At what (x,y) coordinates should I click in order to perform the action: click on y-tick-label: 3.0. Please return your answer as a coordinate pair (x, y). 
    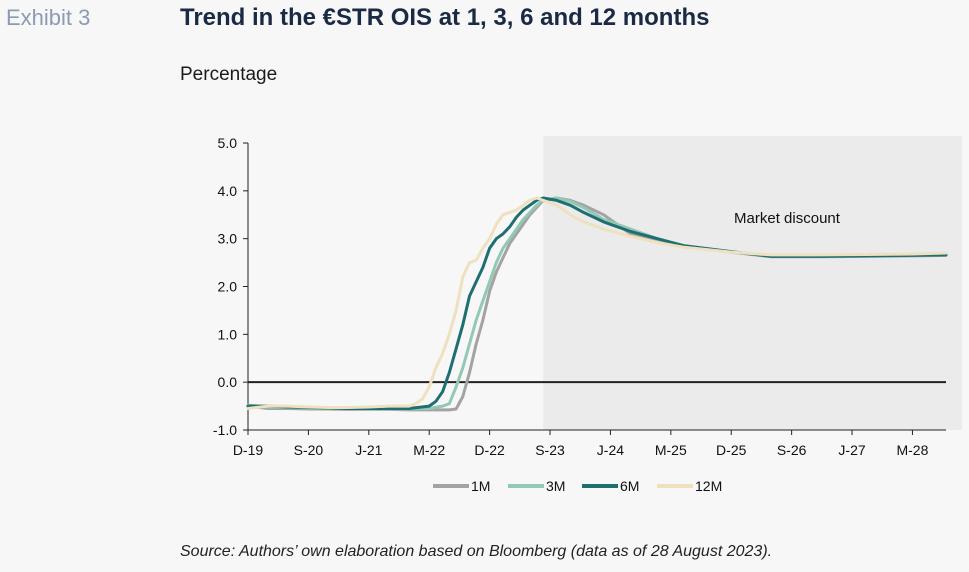
    Looking at the image, I should click on (228, 239).